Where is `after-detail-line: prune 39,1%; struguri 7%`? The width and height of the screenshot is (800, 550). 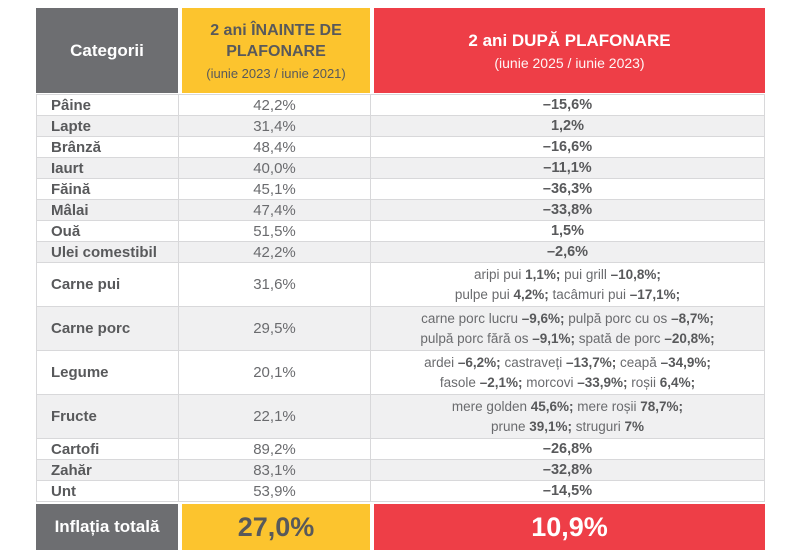 after-detail-line: prune 39,1%; struguri 7% is located at coordinates (567, 426).